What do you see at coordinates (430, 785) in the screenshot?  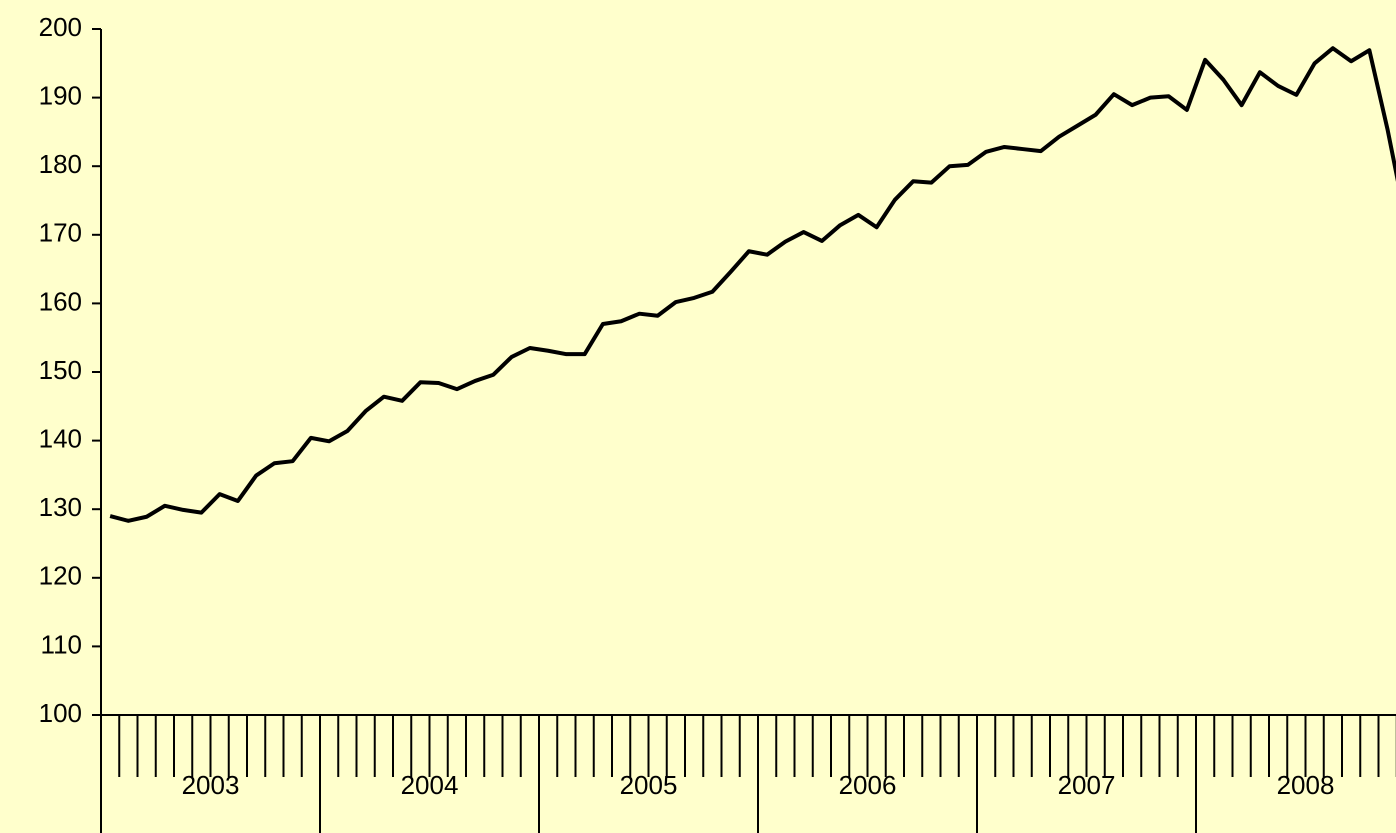 I see `x-tick-label: 2004` at bounding box center [430, 785].